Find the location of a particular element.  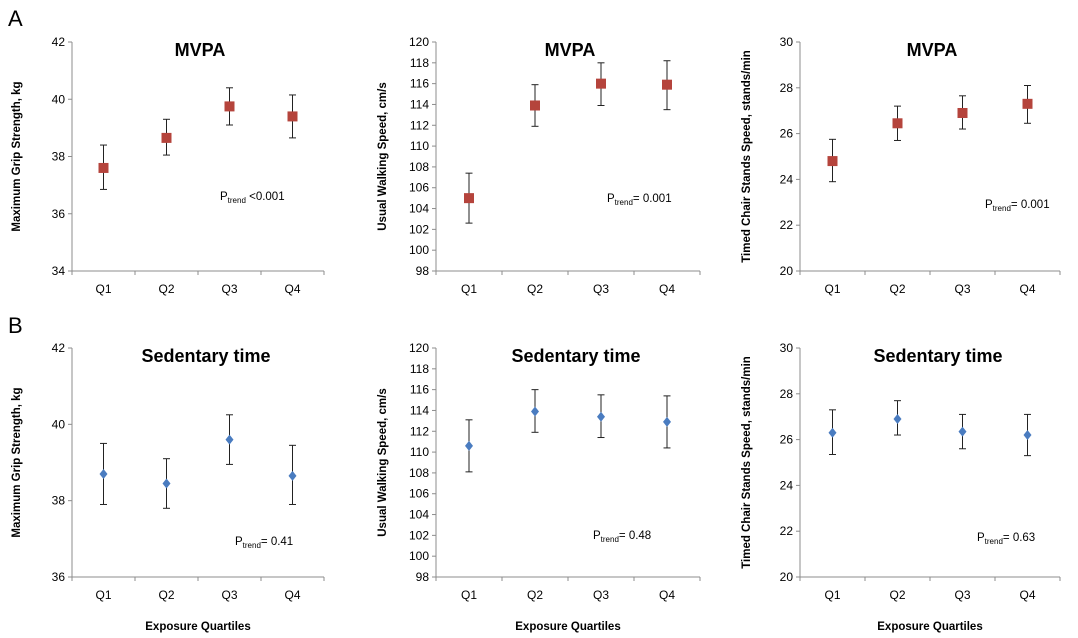

y-tick-label: 40 is located at coordinates (59, 99).